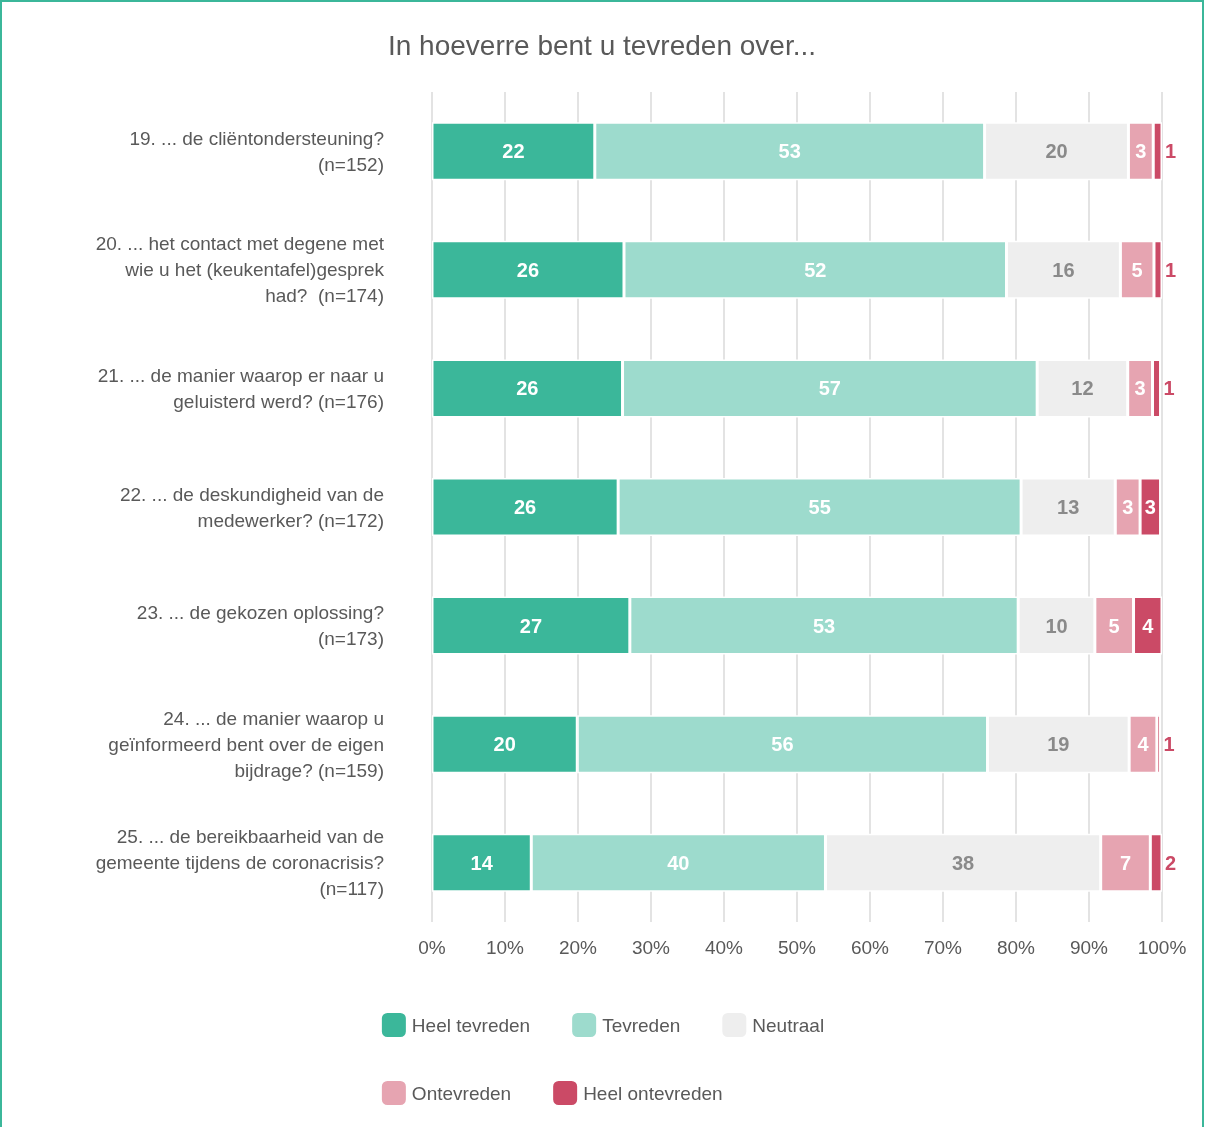 Image resolution: width=1208 pixels, height=1133 pixels. Describe the element at coordinates (788, 1025) in the screenshot. I see `legend-label: Neutraal` at that location.